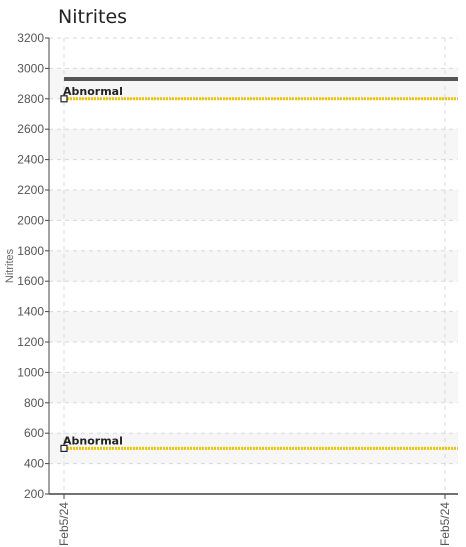 The image size is (466, 547). What do you see at coordinates (30, 129) in the screenshot?
I see `y-tick-label: 2600` at bounding box center [30, 129].